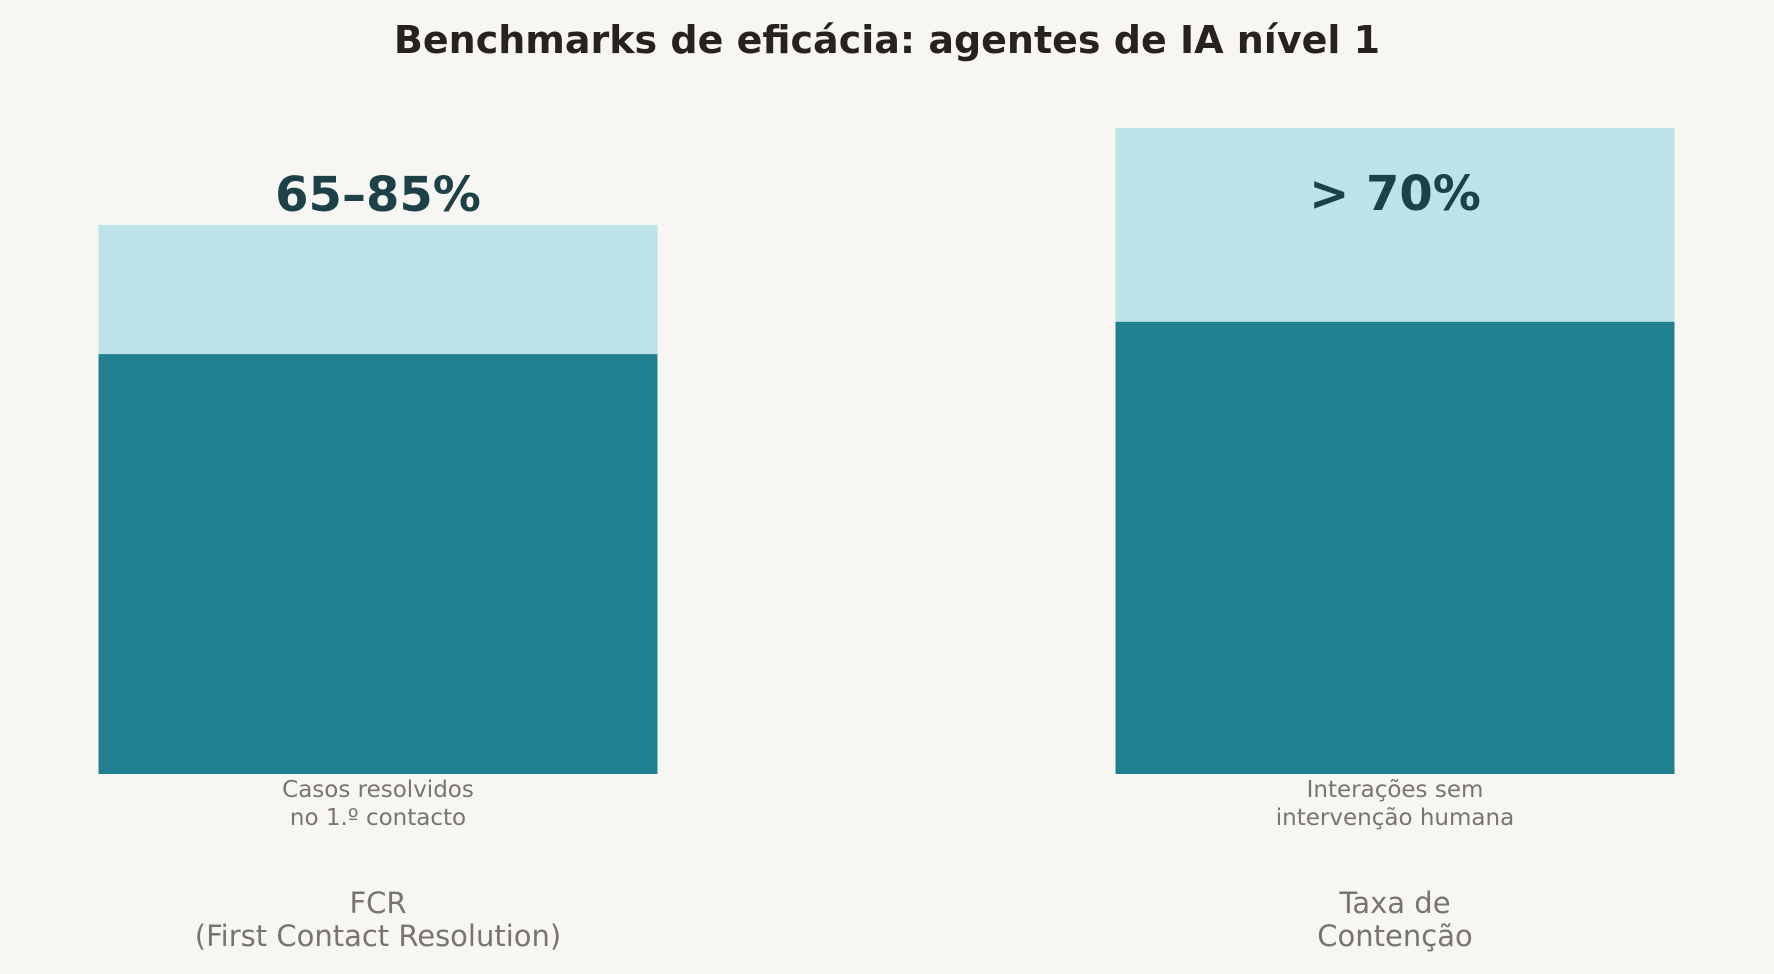  I want to click on value-label-0: 65–85%, so click(378, 195).